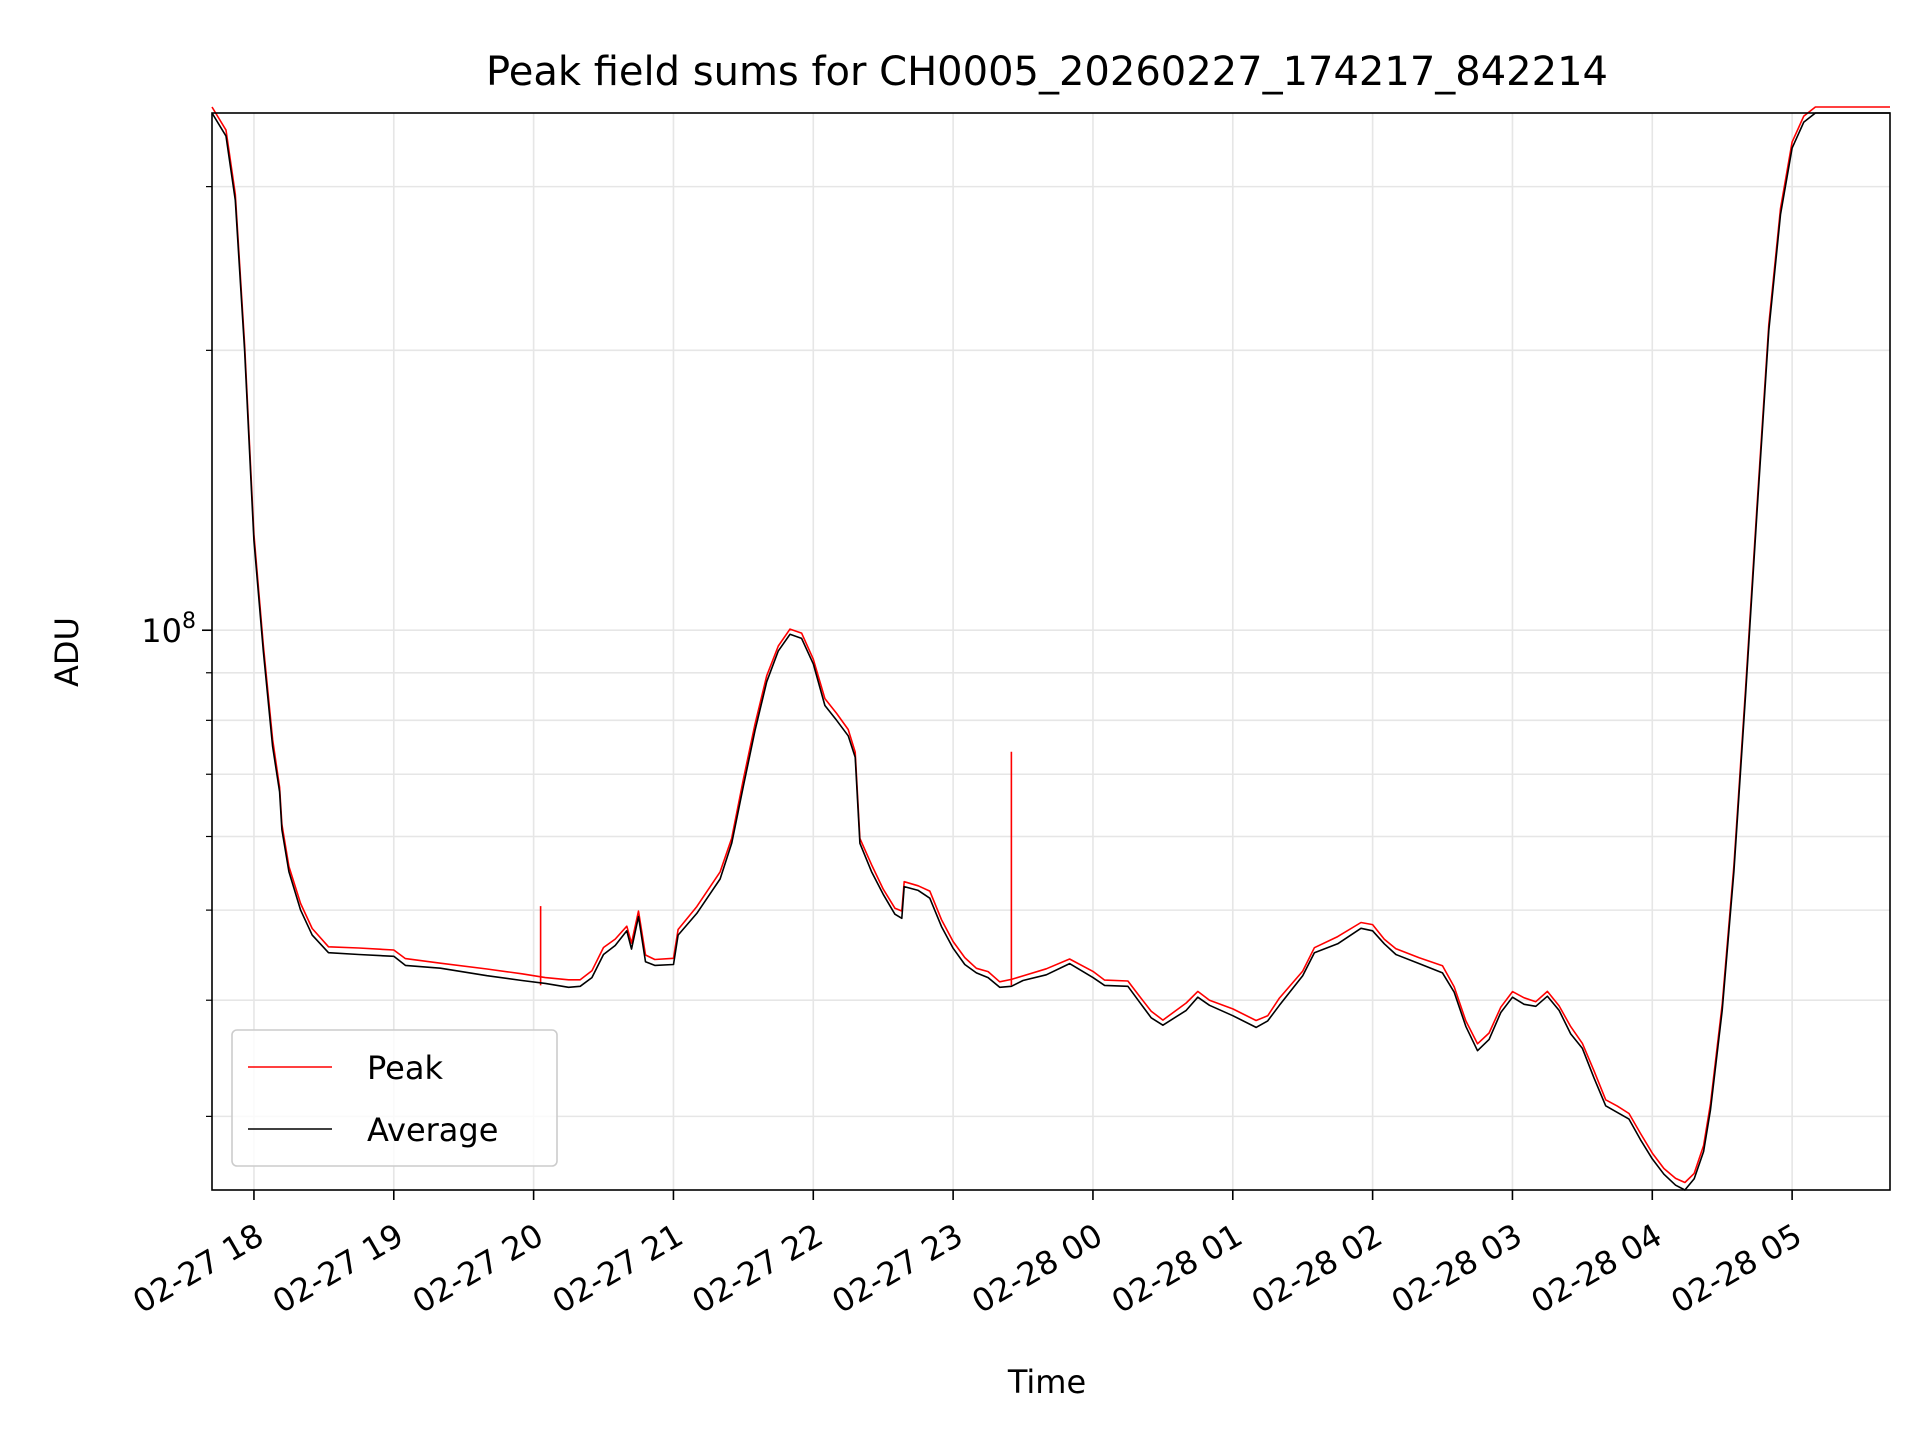 This screenshot has height=1440, width=1920. Describe the element at coordinates (338, 1268) in the screenshot. I see `x-tick-label: 02-27 19` at that location.